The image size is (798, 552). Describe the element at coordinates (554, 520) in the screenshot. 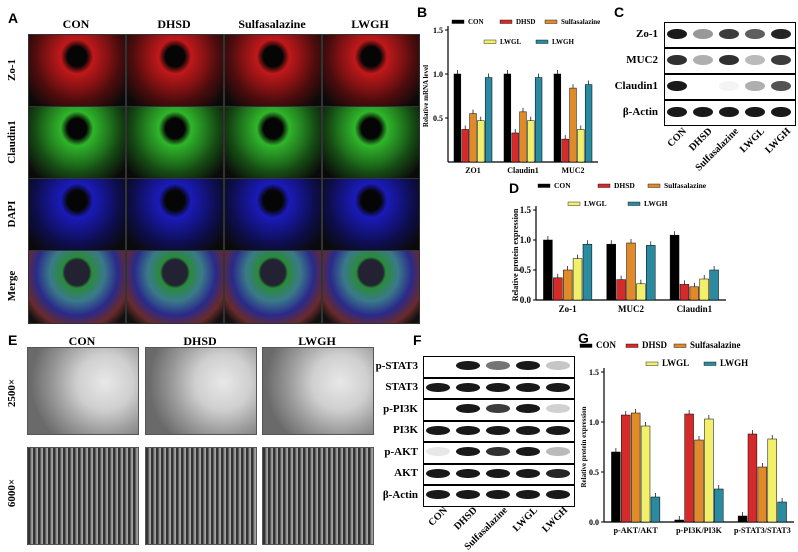

I see `panel-f-lane-lwgh: LWGH` at that location.